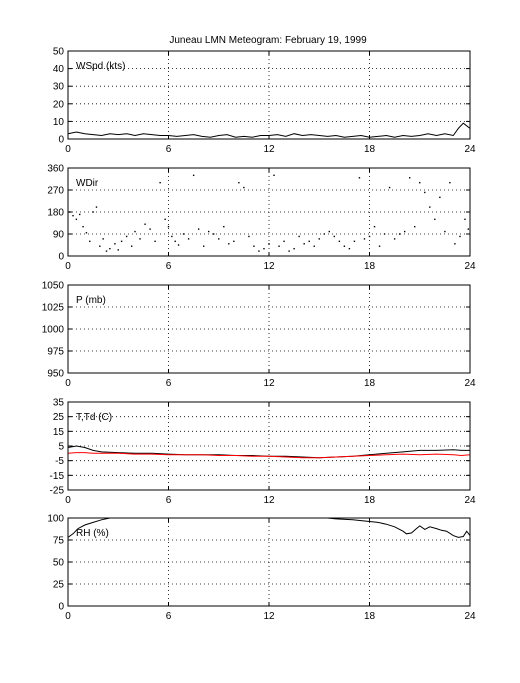  I want to click on y-tick-label: 1025, so click(53, 308).